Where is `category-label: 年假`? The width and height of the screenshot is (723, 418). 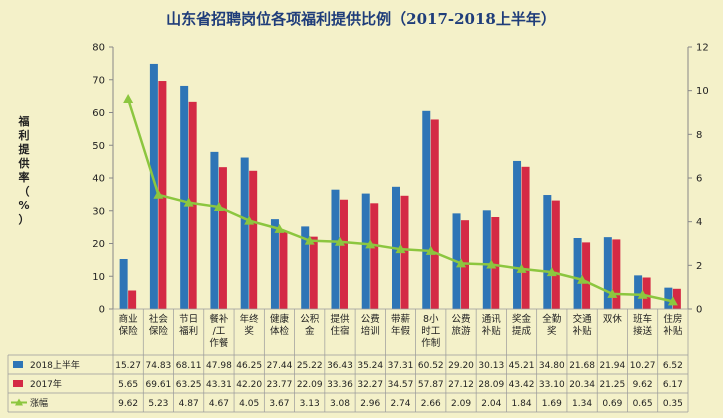
category-label: 年假 is located at coordinates (401, 331).